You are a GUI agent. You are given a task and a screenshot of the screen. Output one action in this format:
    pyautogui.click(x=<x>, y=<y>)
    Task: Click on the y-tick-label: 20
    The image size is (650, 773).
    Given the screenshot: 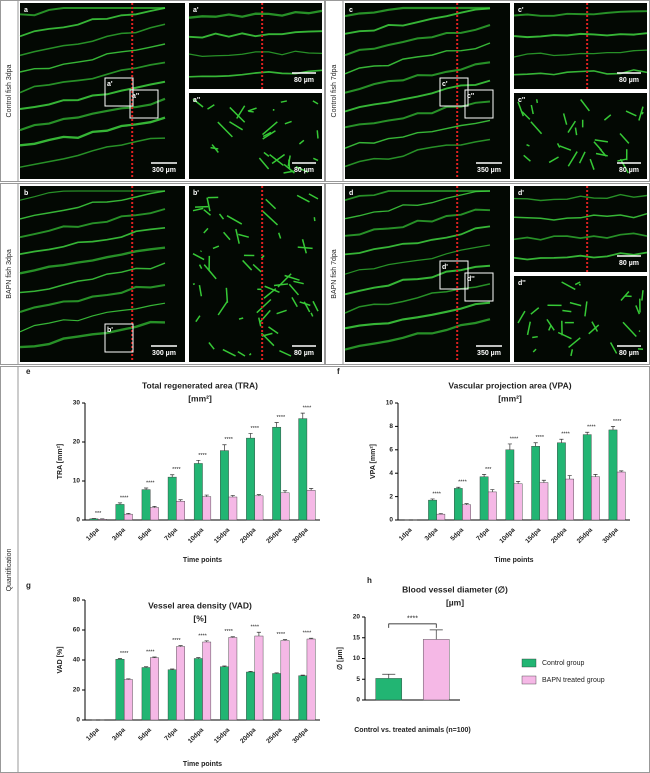 What is the action you would take?
    pyautogui.click(x=357, y=617)
    